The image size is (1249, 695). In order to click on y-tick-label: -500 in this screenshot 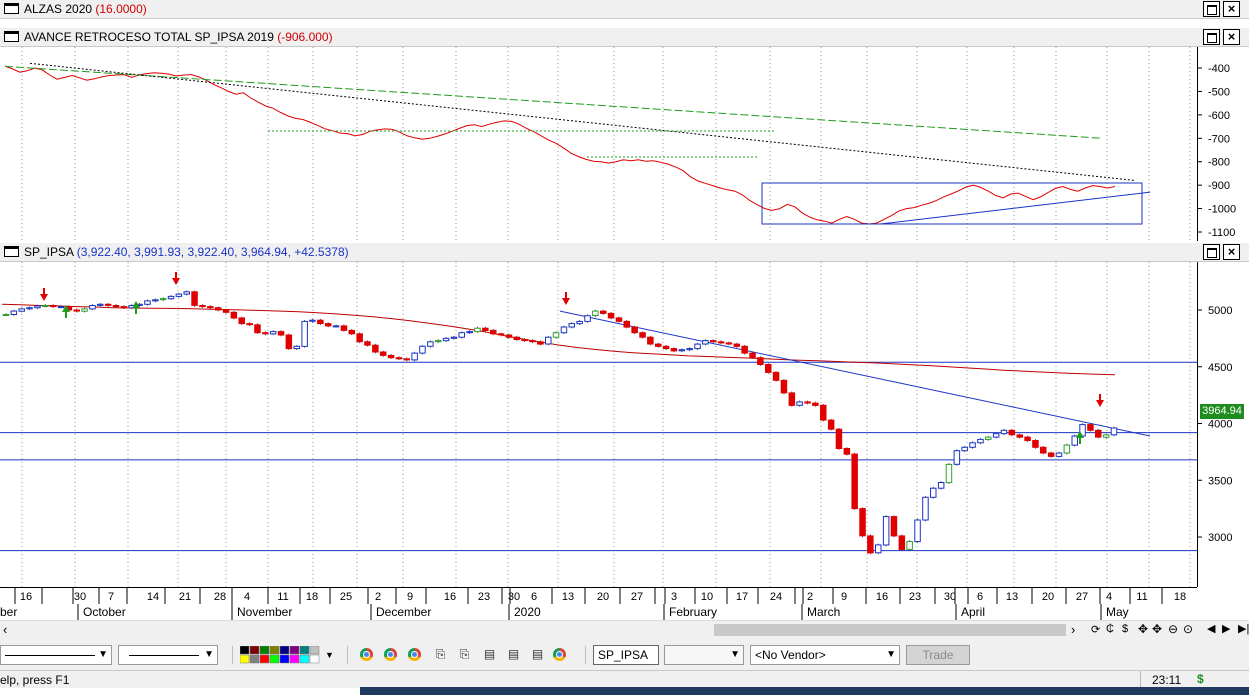, I will do `click(1219, 92)`.